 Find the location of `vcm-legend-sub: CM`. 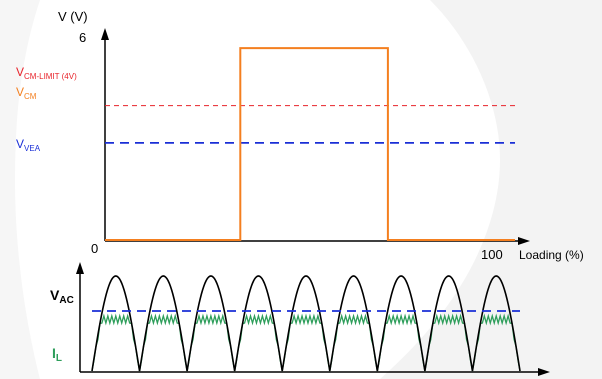

vcm-legend-sub: CM is located at coordinates (30, 96).